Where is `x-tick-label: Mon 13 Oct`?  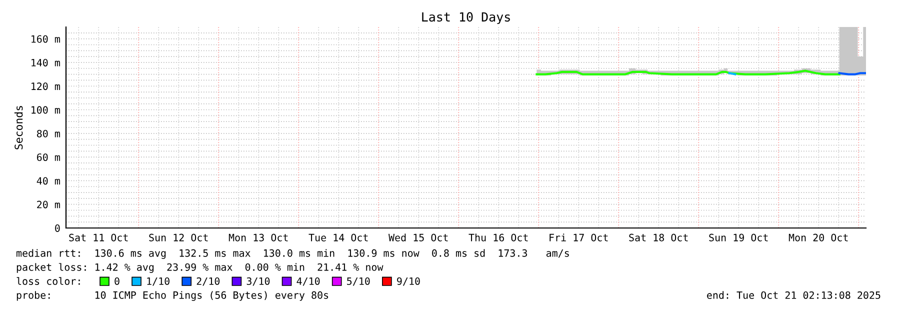
x-tick-label: Mon 13 Oct is located at coordinates (258, 238).